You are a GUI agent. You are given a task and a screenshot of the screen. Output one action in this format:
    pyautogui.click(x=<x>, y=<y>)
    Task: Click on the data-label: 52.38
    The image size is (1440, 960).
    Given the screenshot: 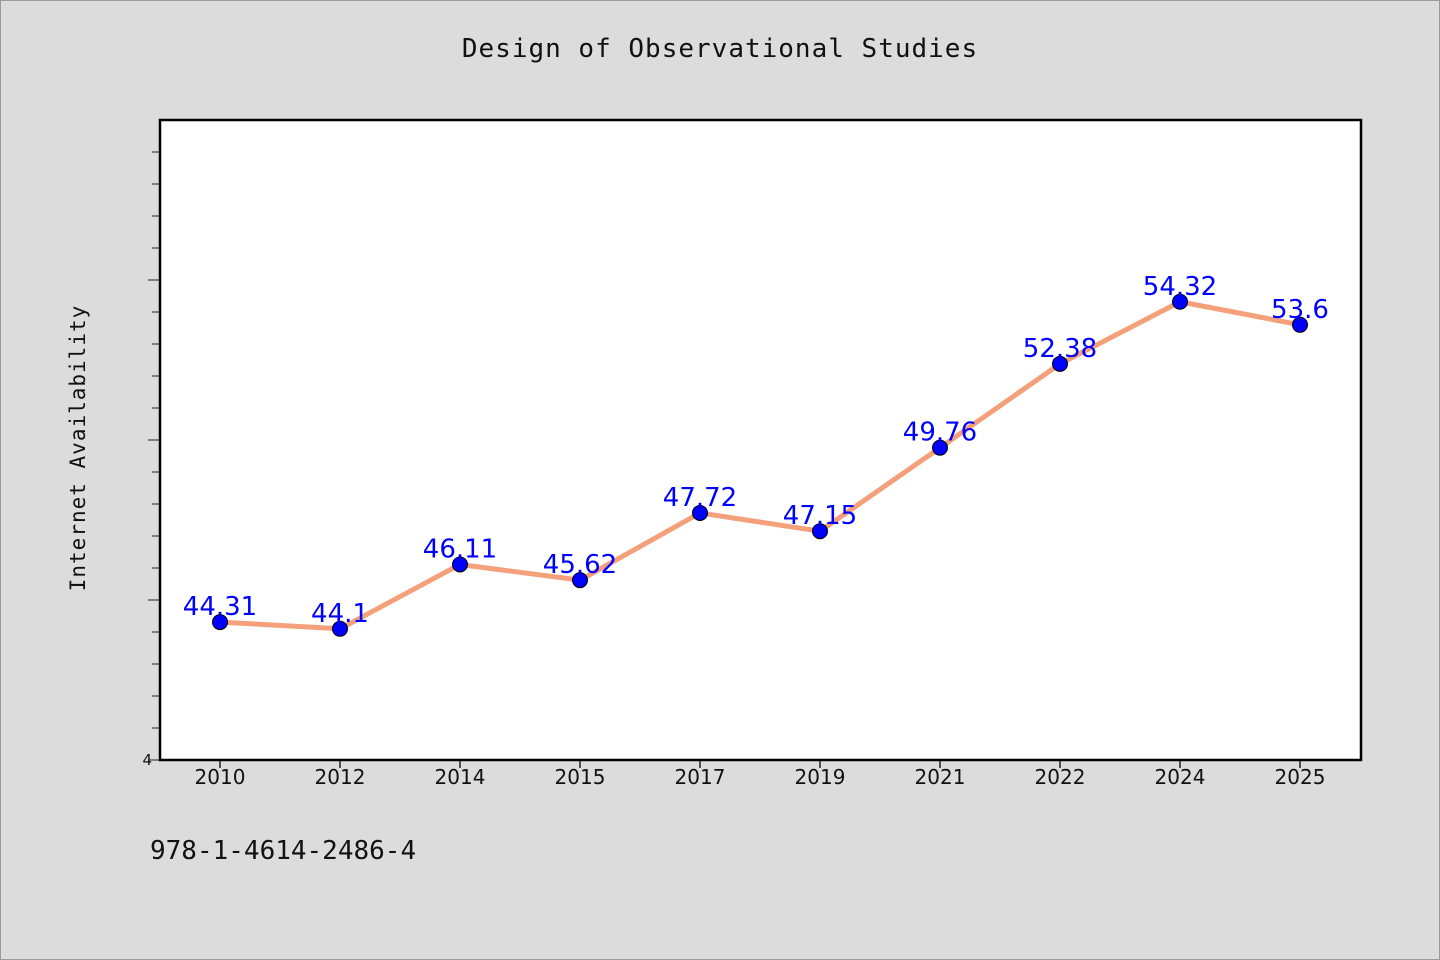 What is the action you would take?
    pyautogui.click(x=1060, y=349)
    